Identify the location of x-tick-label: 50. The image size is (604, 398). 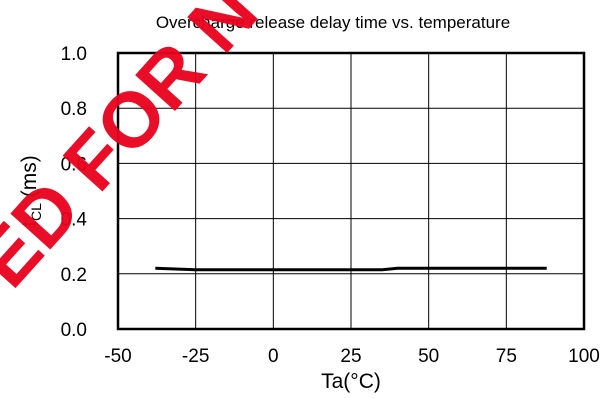
(428, 356).